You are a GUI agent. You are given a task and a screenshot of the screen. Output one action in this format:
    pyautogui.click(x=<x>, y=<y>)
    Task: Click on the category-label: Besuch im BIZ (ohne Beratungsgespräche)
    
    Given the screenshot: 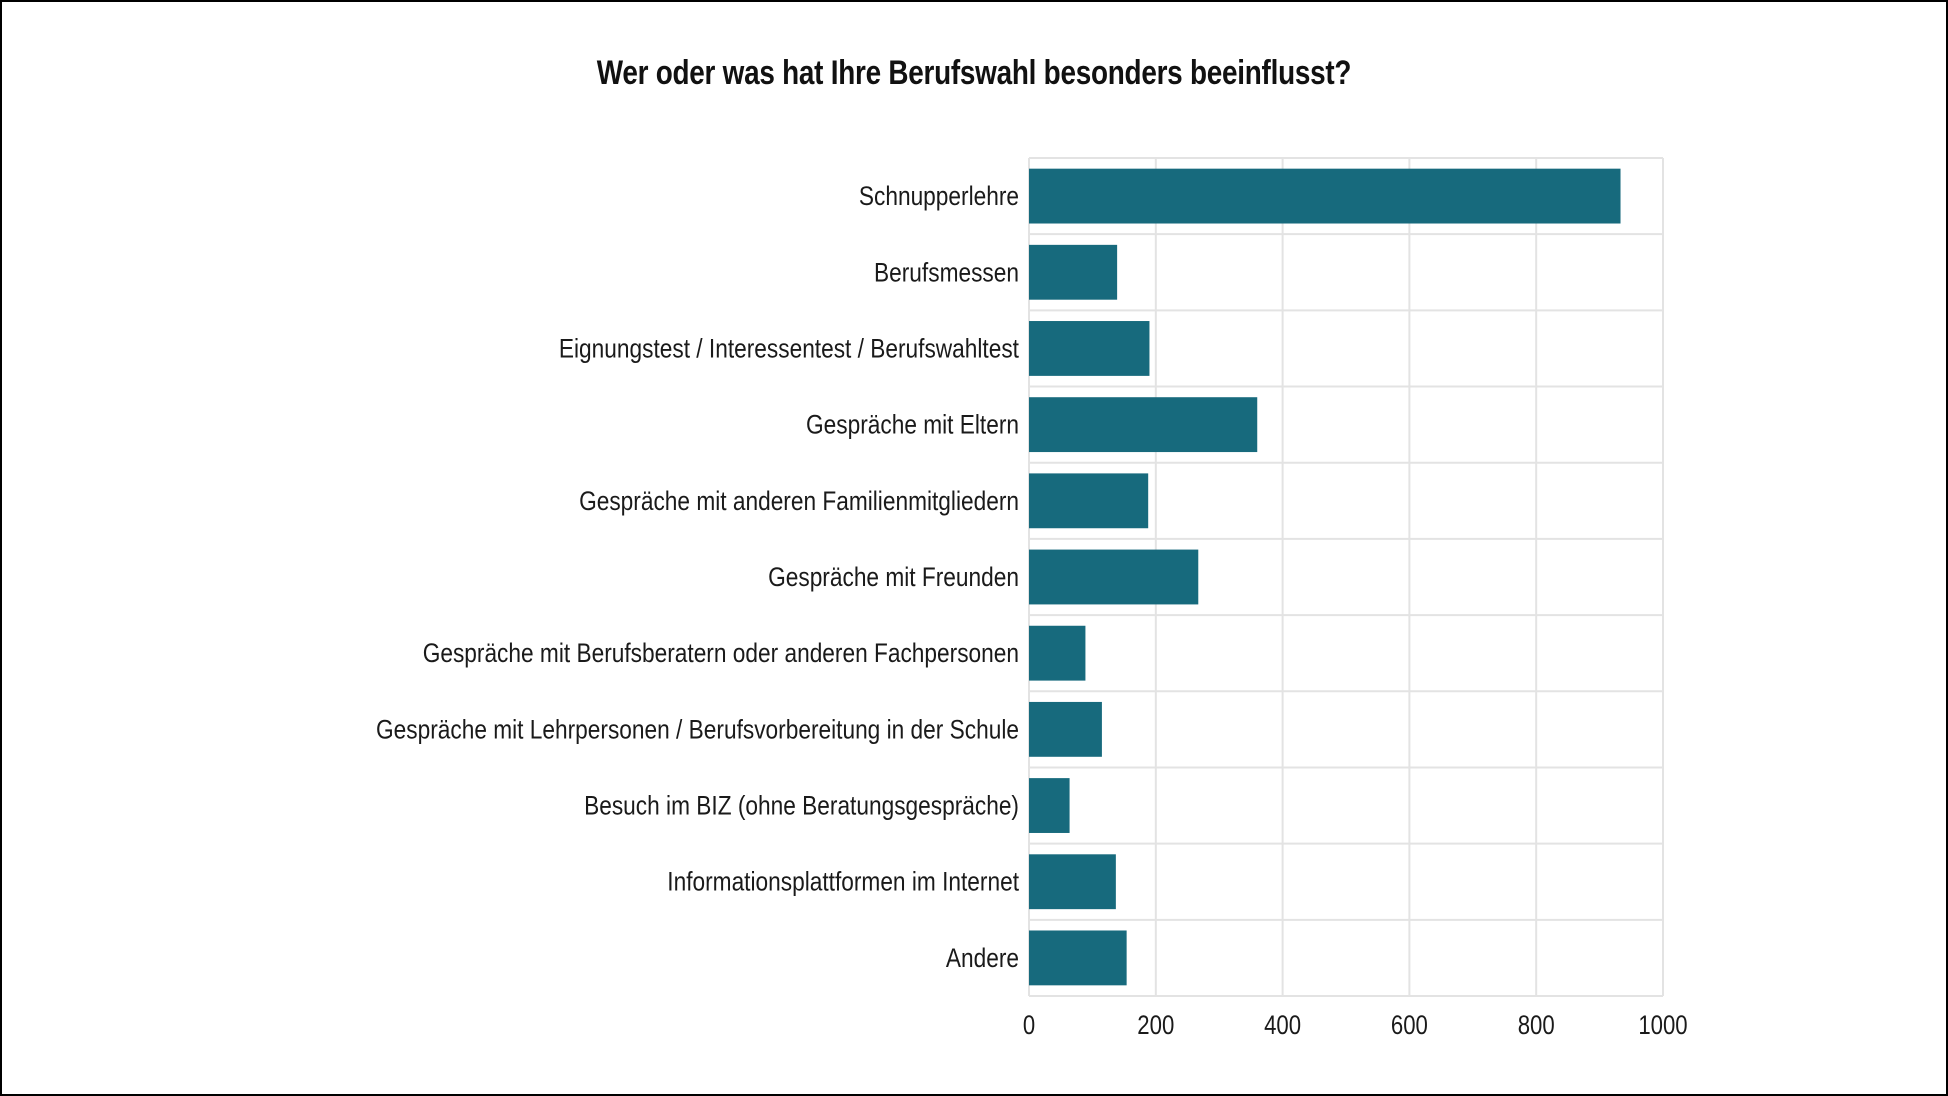 What is the action you would take?
    pyautogui.click(x=801, y=806)
    